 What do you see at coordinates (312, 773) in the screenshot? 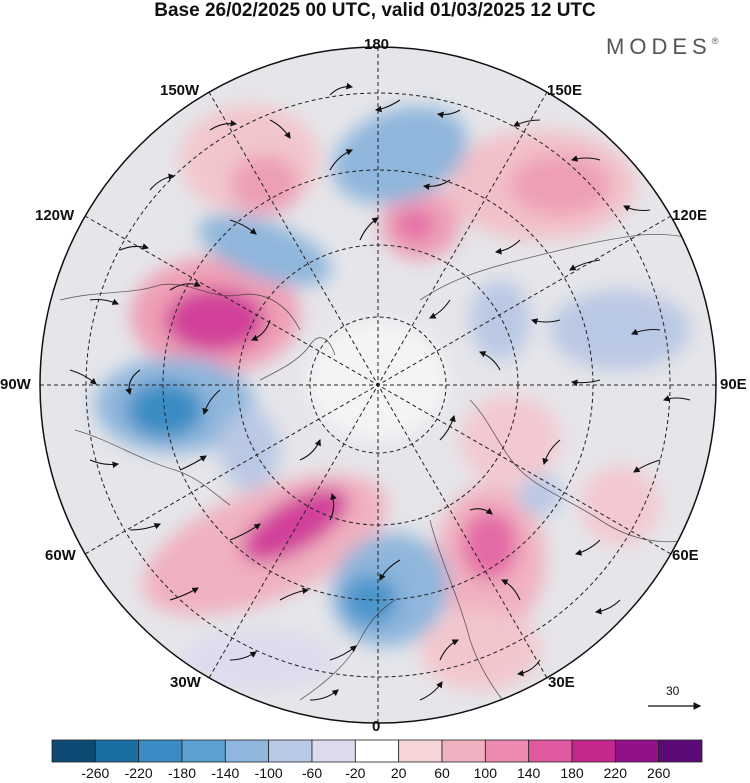
I see `colorbar-tick-label: -60` at bounding box center [312, 773].